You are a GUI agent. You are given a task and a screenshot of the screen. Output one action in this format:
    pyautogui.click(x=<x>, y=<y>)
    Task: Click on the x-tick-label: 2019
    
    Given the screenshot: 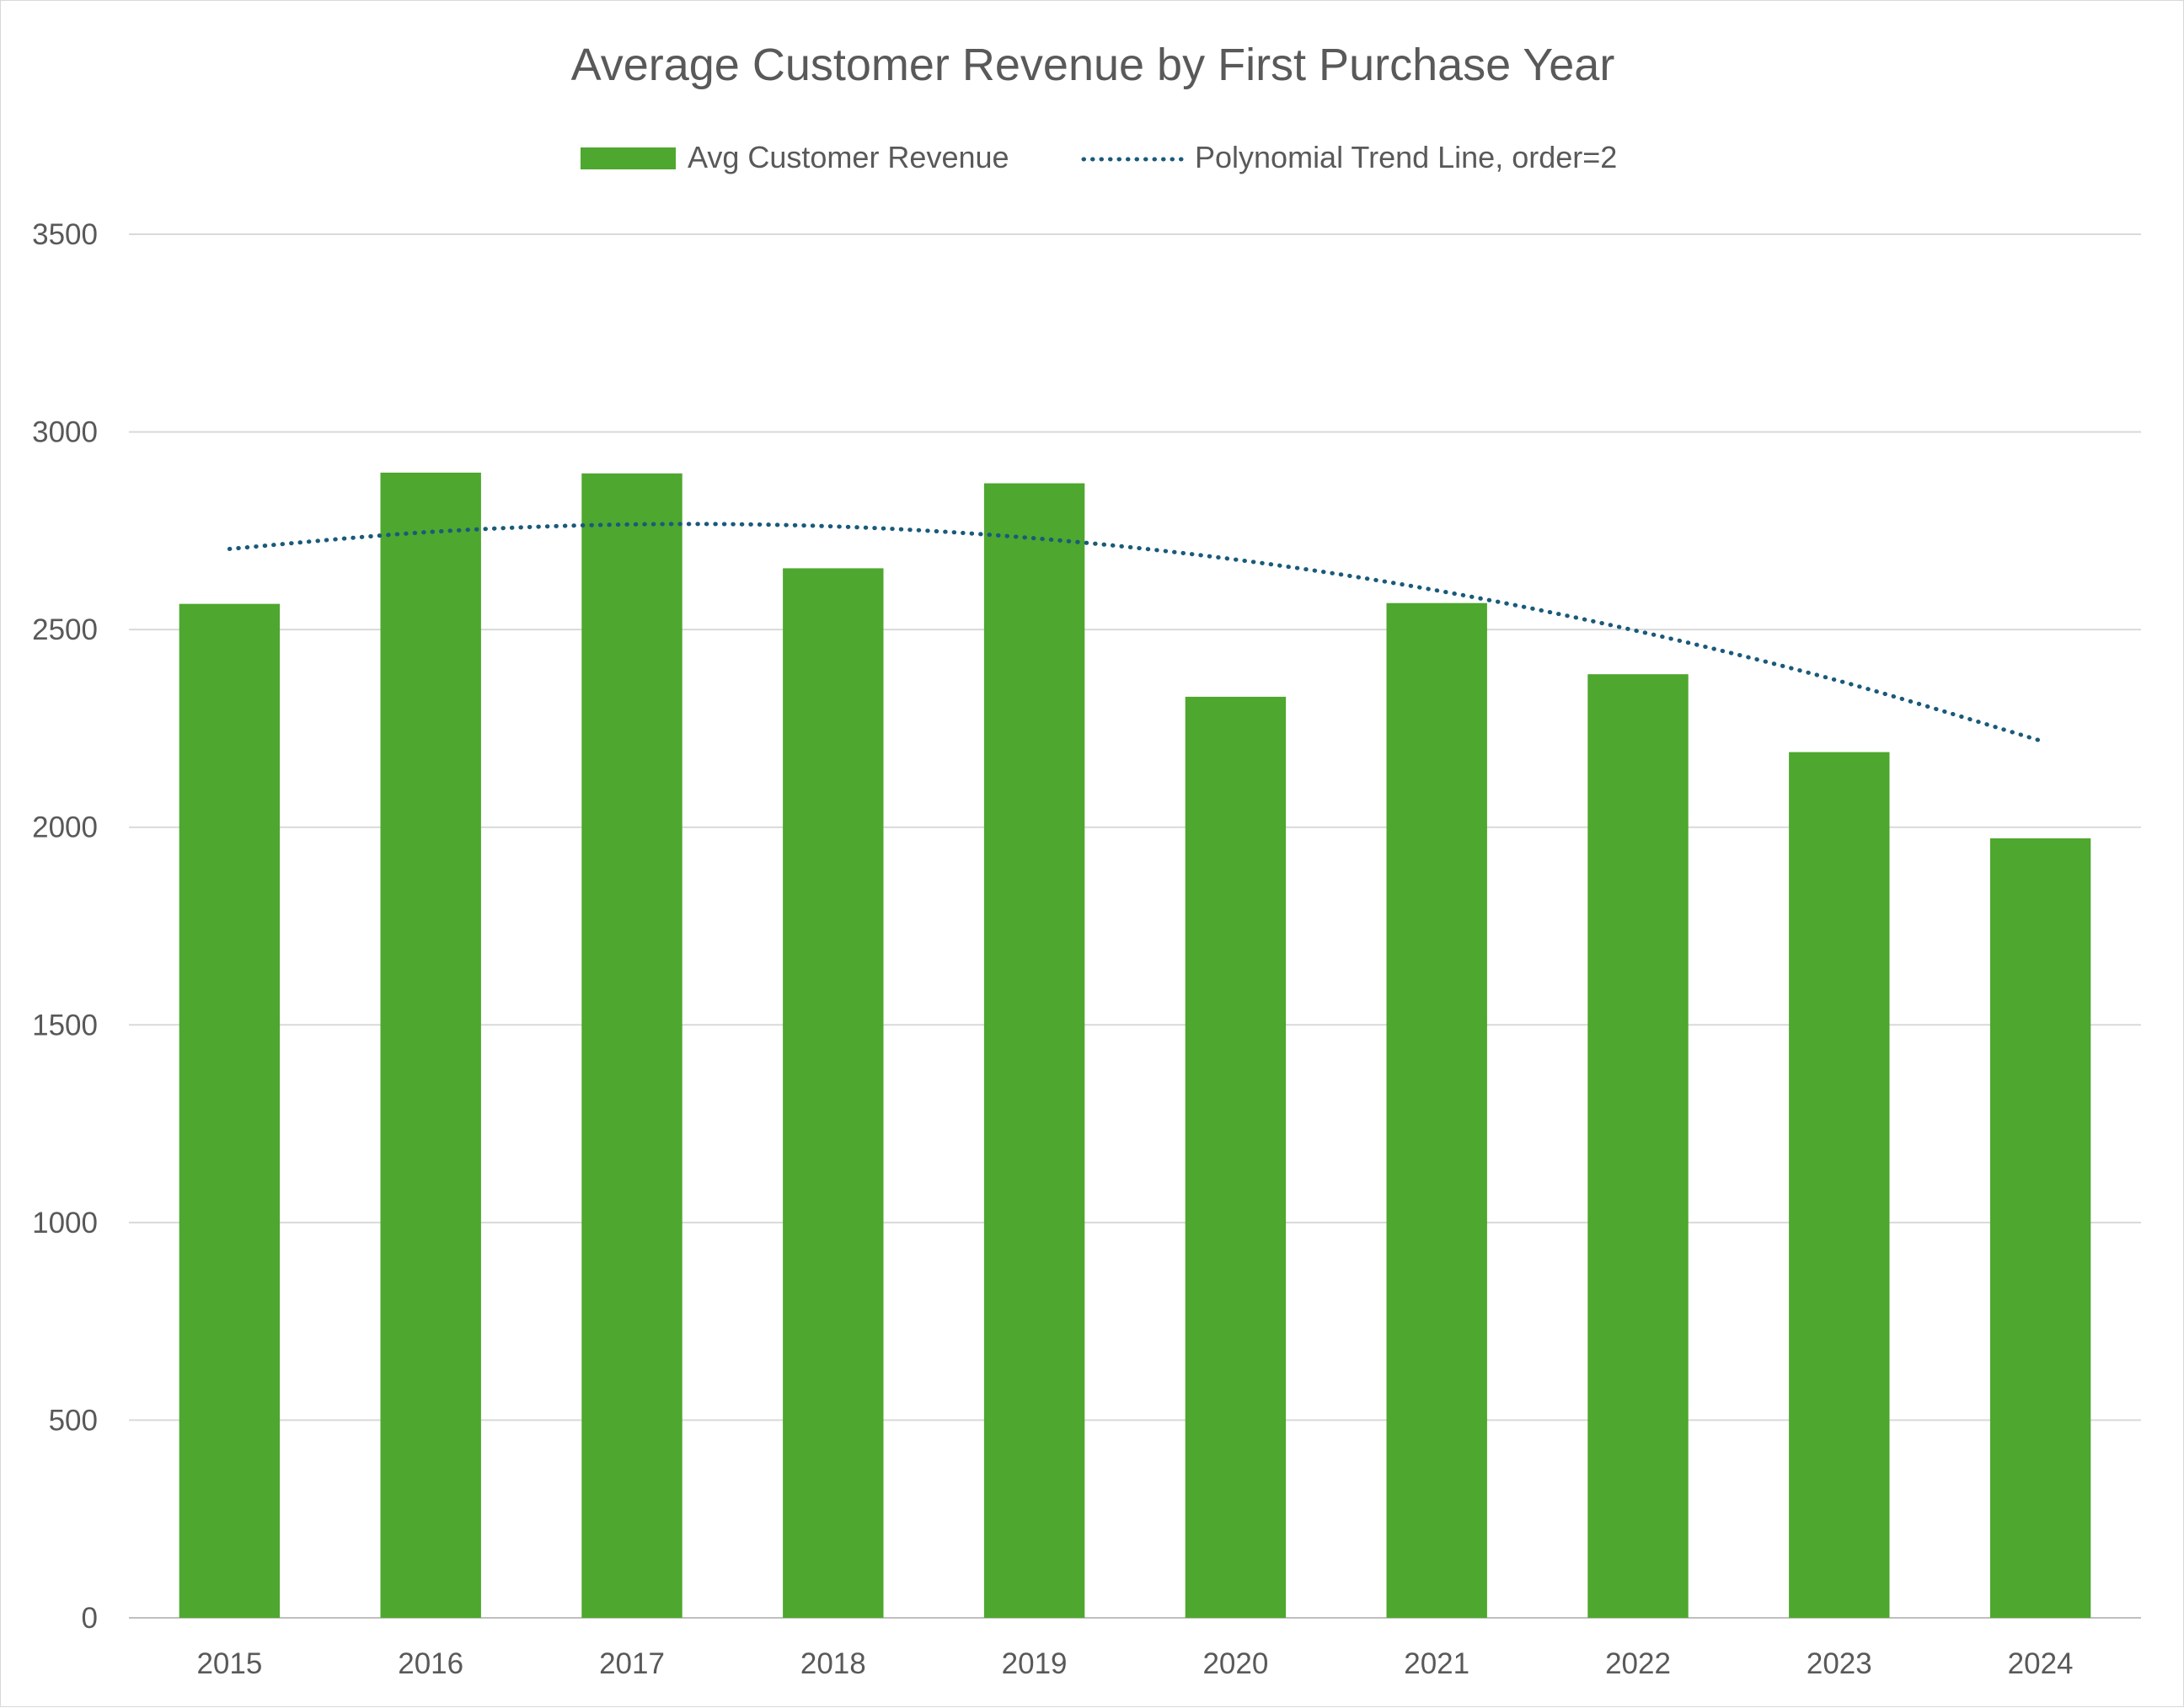 What is the action you would take?
    pyautogui.click(x=1035, y=1663)
    